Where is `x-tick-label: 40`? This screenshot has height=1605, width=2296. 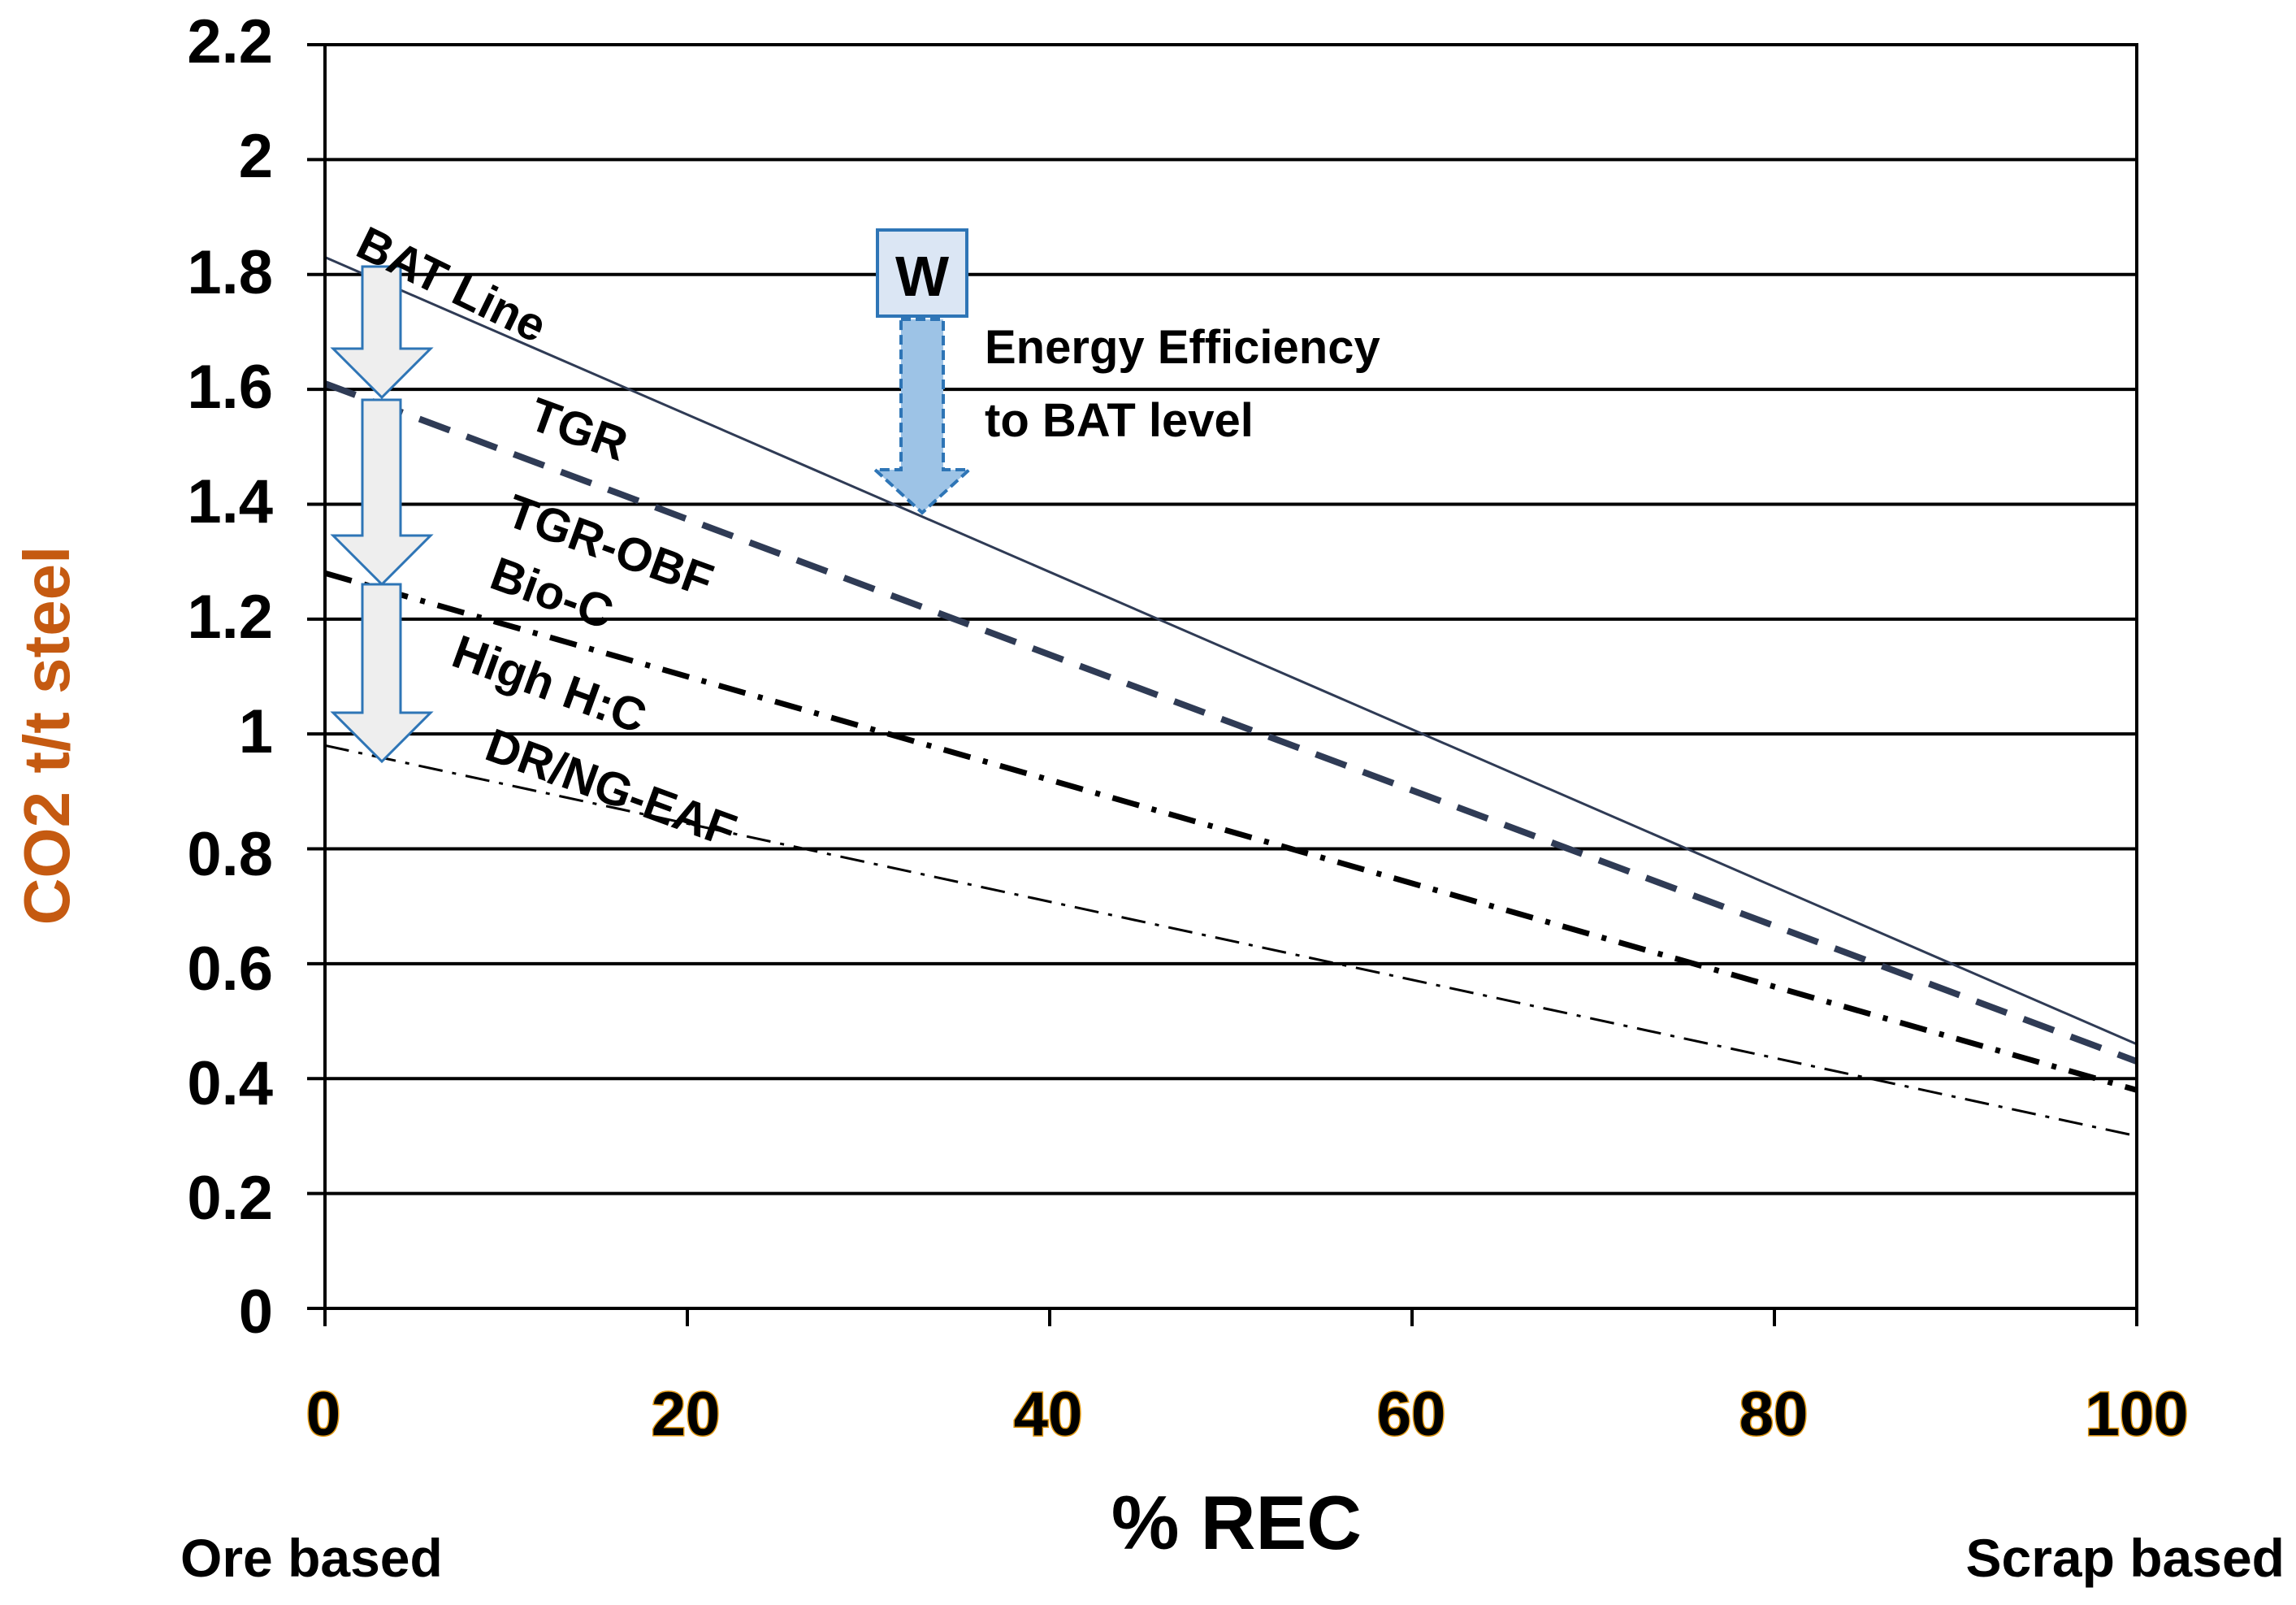 x-tick-label: 40 is located at coordinates (1048, 1414).